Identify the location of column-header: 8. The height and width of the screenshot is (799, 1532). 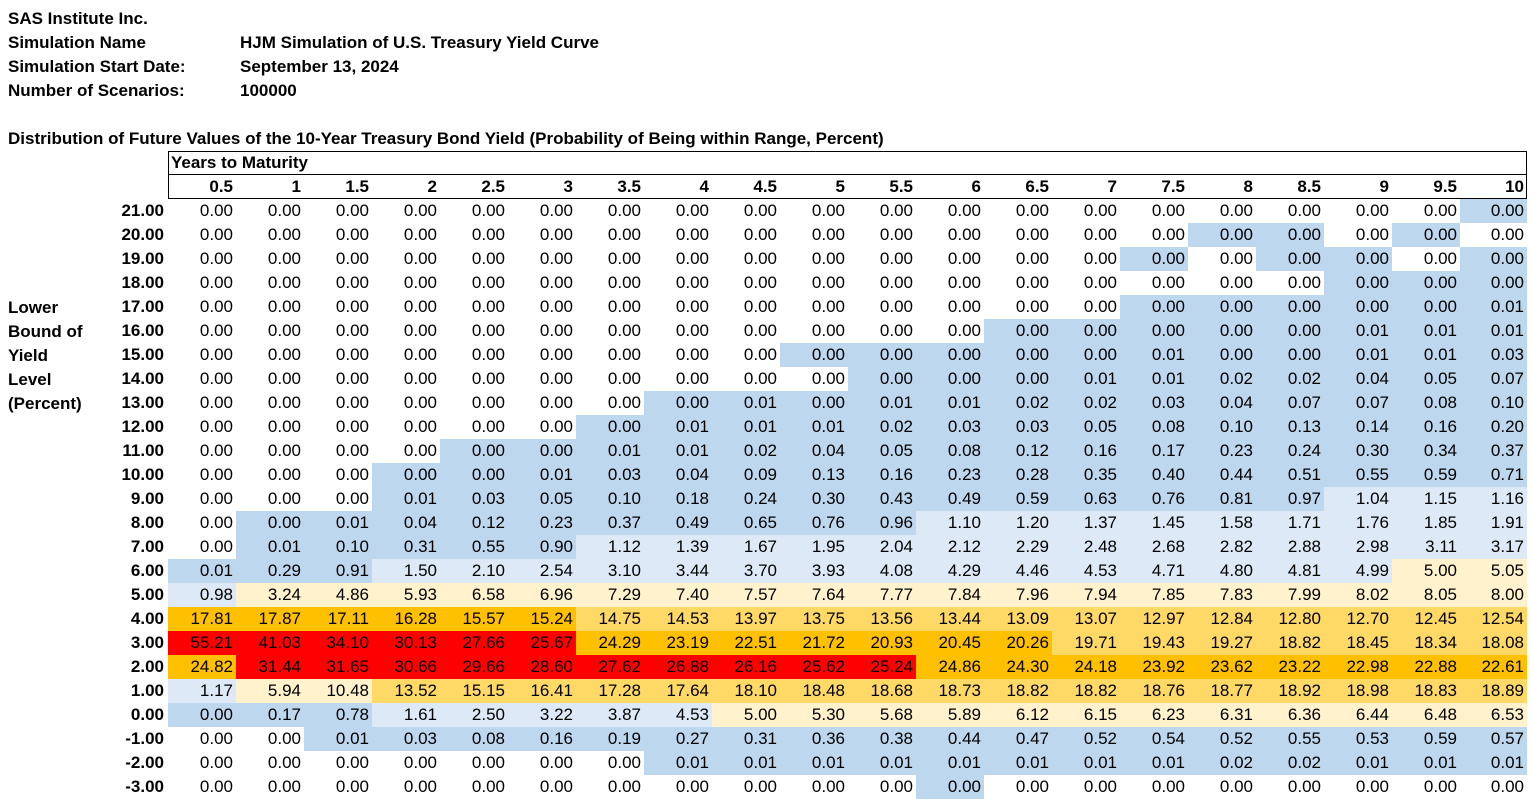
(1248, 186).